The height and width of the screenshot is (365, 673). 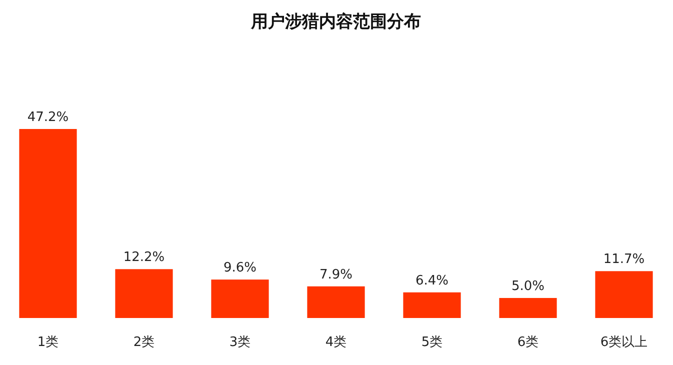 What do you see at coordinates (432, 280) in the screenshot?
I see `data-label: 6.4%` at bounding box center [432, 280].